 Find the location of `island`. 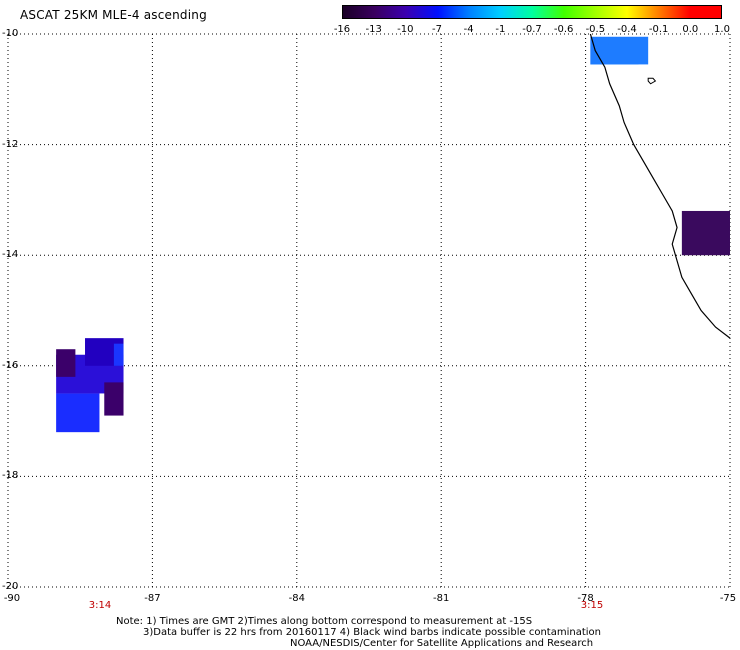

island is located at coordinates (652, 81).